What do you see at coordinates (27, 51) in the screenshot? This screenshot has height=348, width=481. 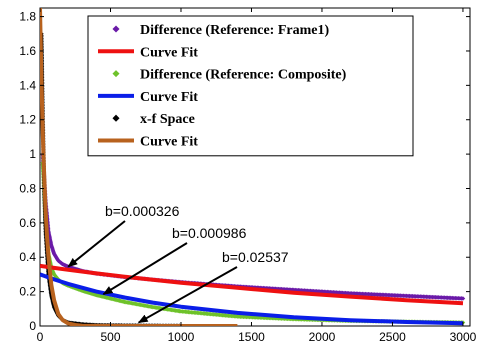 I see `y-tick-label: 1.6` at bounding box center [27, 51].